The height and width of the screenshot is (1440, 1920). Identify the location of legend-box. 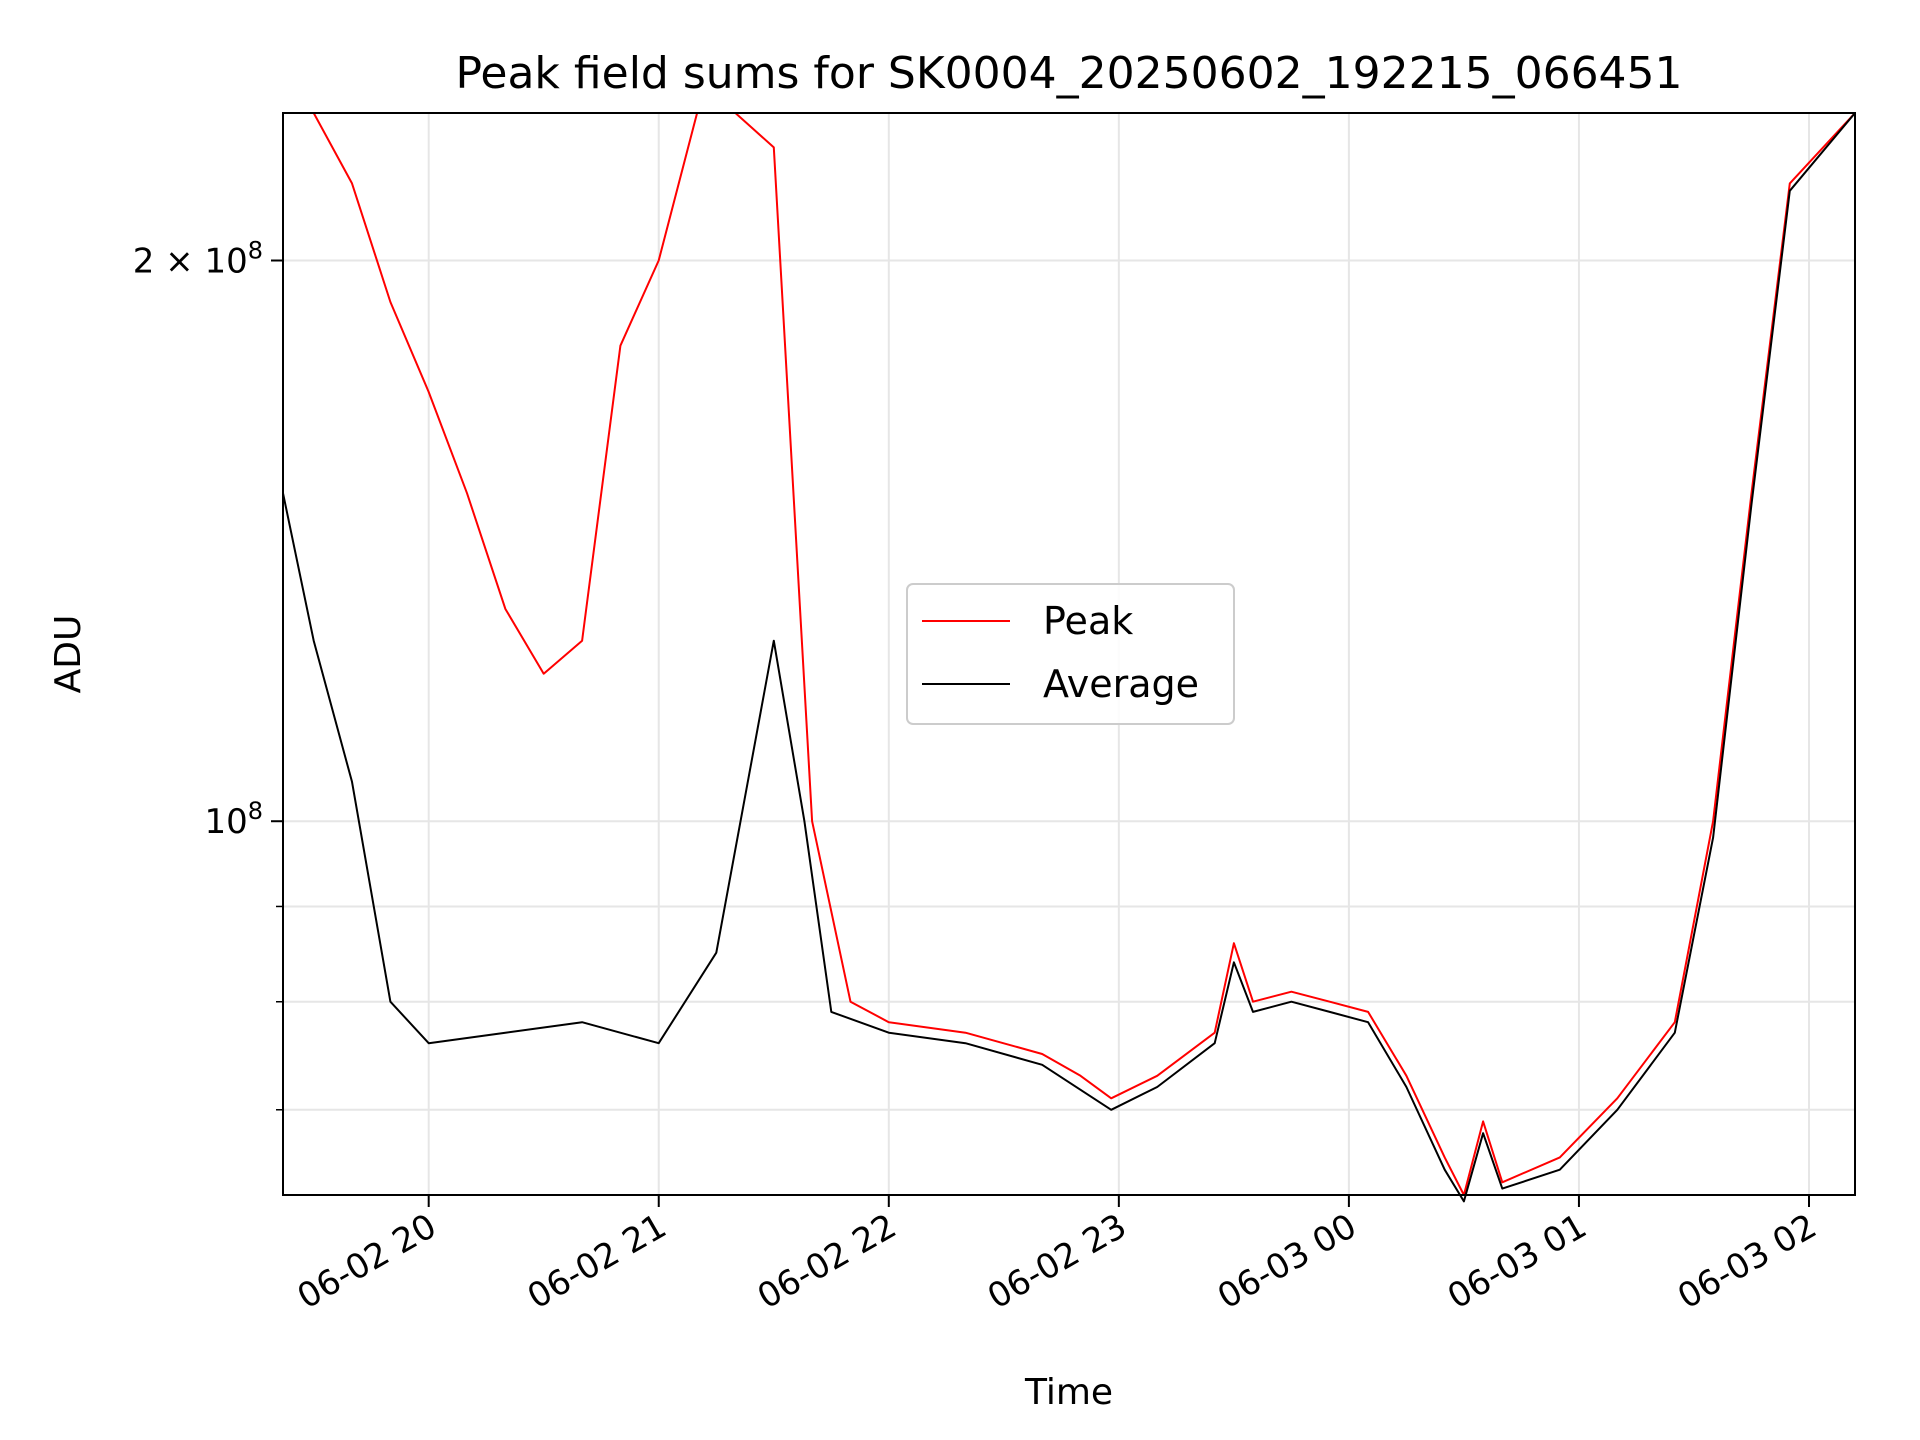
(1070, 654).